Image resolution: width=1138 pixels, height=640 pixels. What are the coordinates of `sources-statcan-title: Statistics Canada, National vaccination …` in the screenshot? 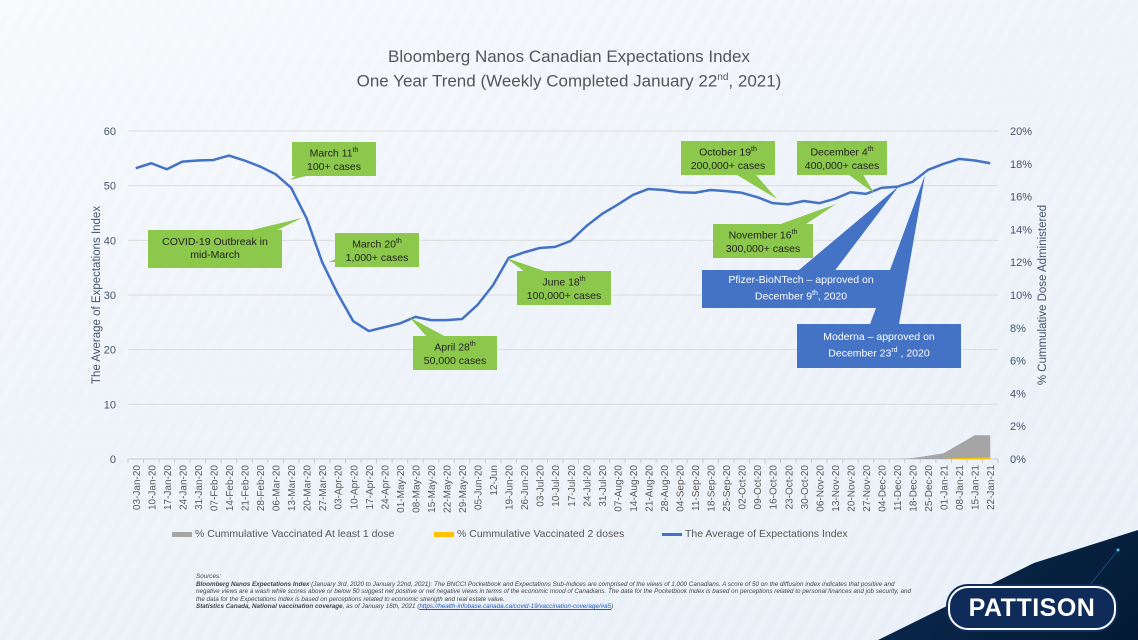 It's located at (269, 607).